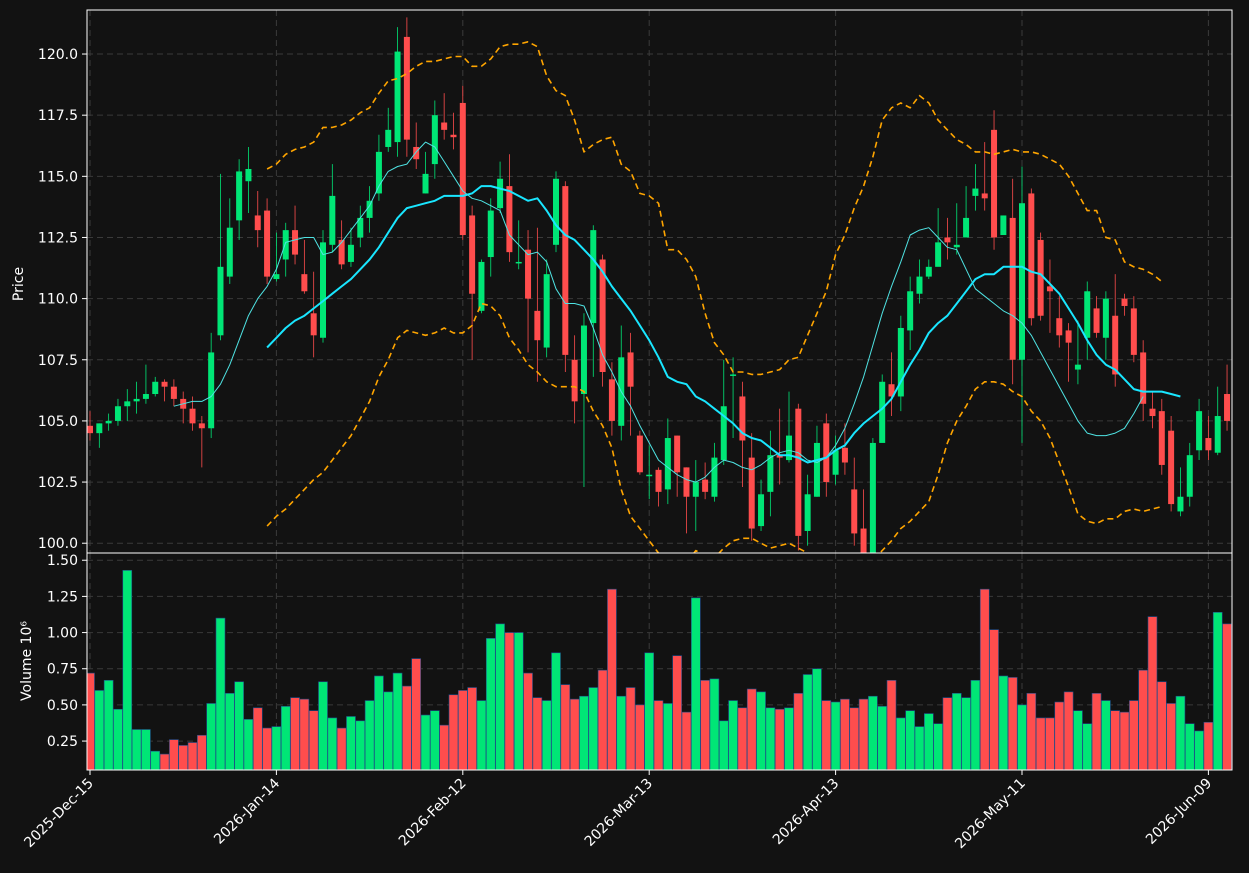 This screenshot has width=1249, height=873. What do you see at coordinates (62, 706) in the screenshot?
I see `volume-tick-label: 0.50` at bounding box center [62, 706].